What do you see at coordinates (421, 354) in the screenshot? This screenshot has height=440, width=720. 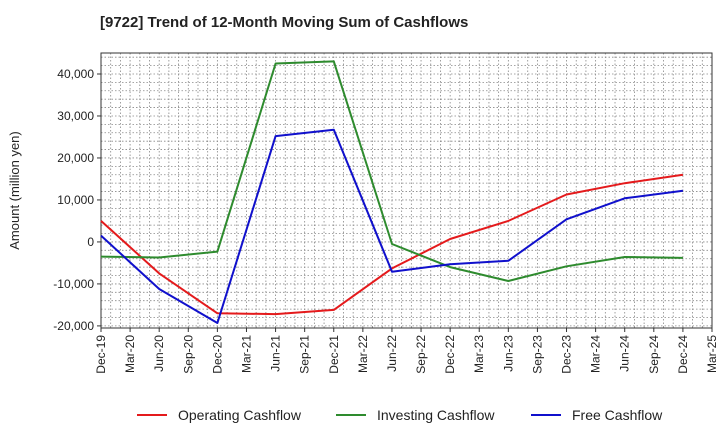 I see `x-tick-label: Sep-22` at bounding box center [421, 354].